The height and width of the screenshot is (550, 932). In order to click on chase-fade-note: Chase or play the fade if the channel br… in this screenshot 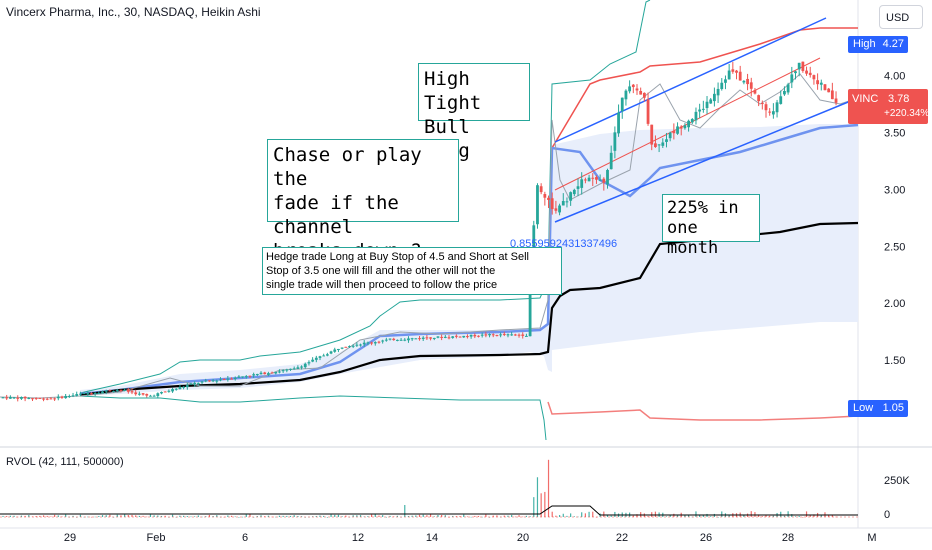, I will do `click(363, 200)`.